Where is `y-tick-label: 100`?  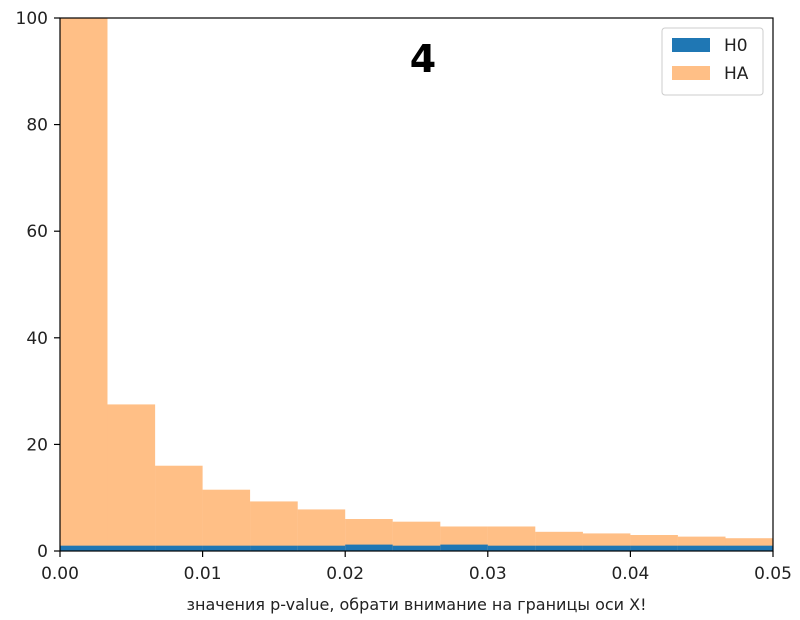
y-tick-label: 100 is located at coordinates (32, 19).